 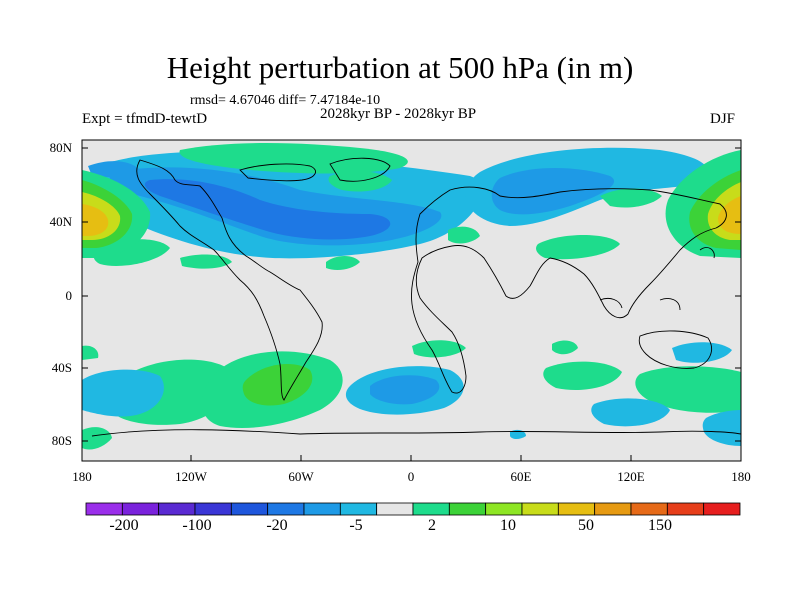 What do you see at coordinates (301, 476) in the screenshot?
I see `lon-label-60w: 60W` at bounding box center [301, 476].